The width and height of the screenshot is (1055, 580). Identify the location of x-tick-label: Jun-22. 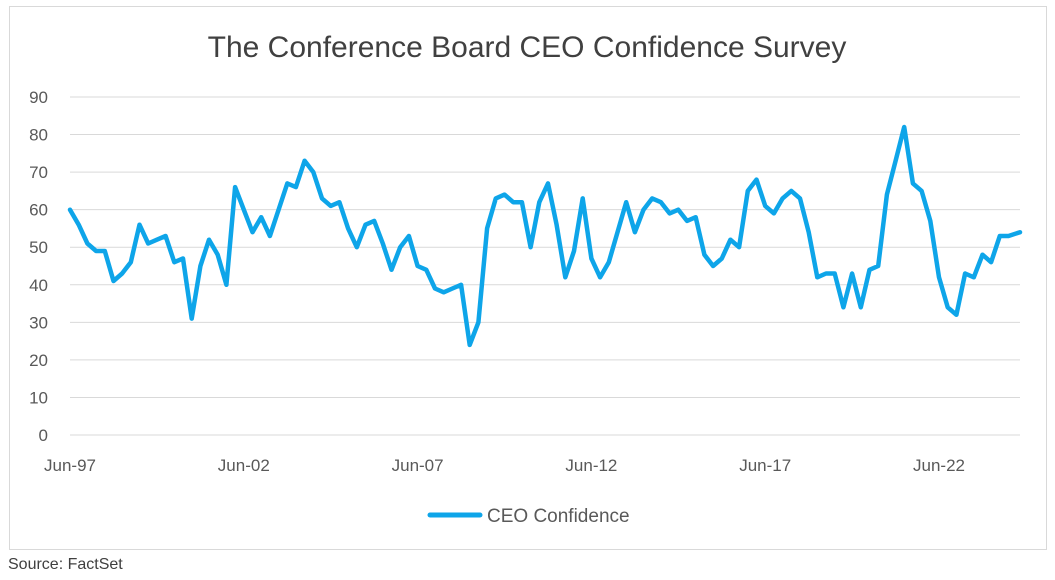
(939, 465).